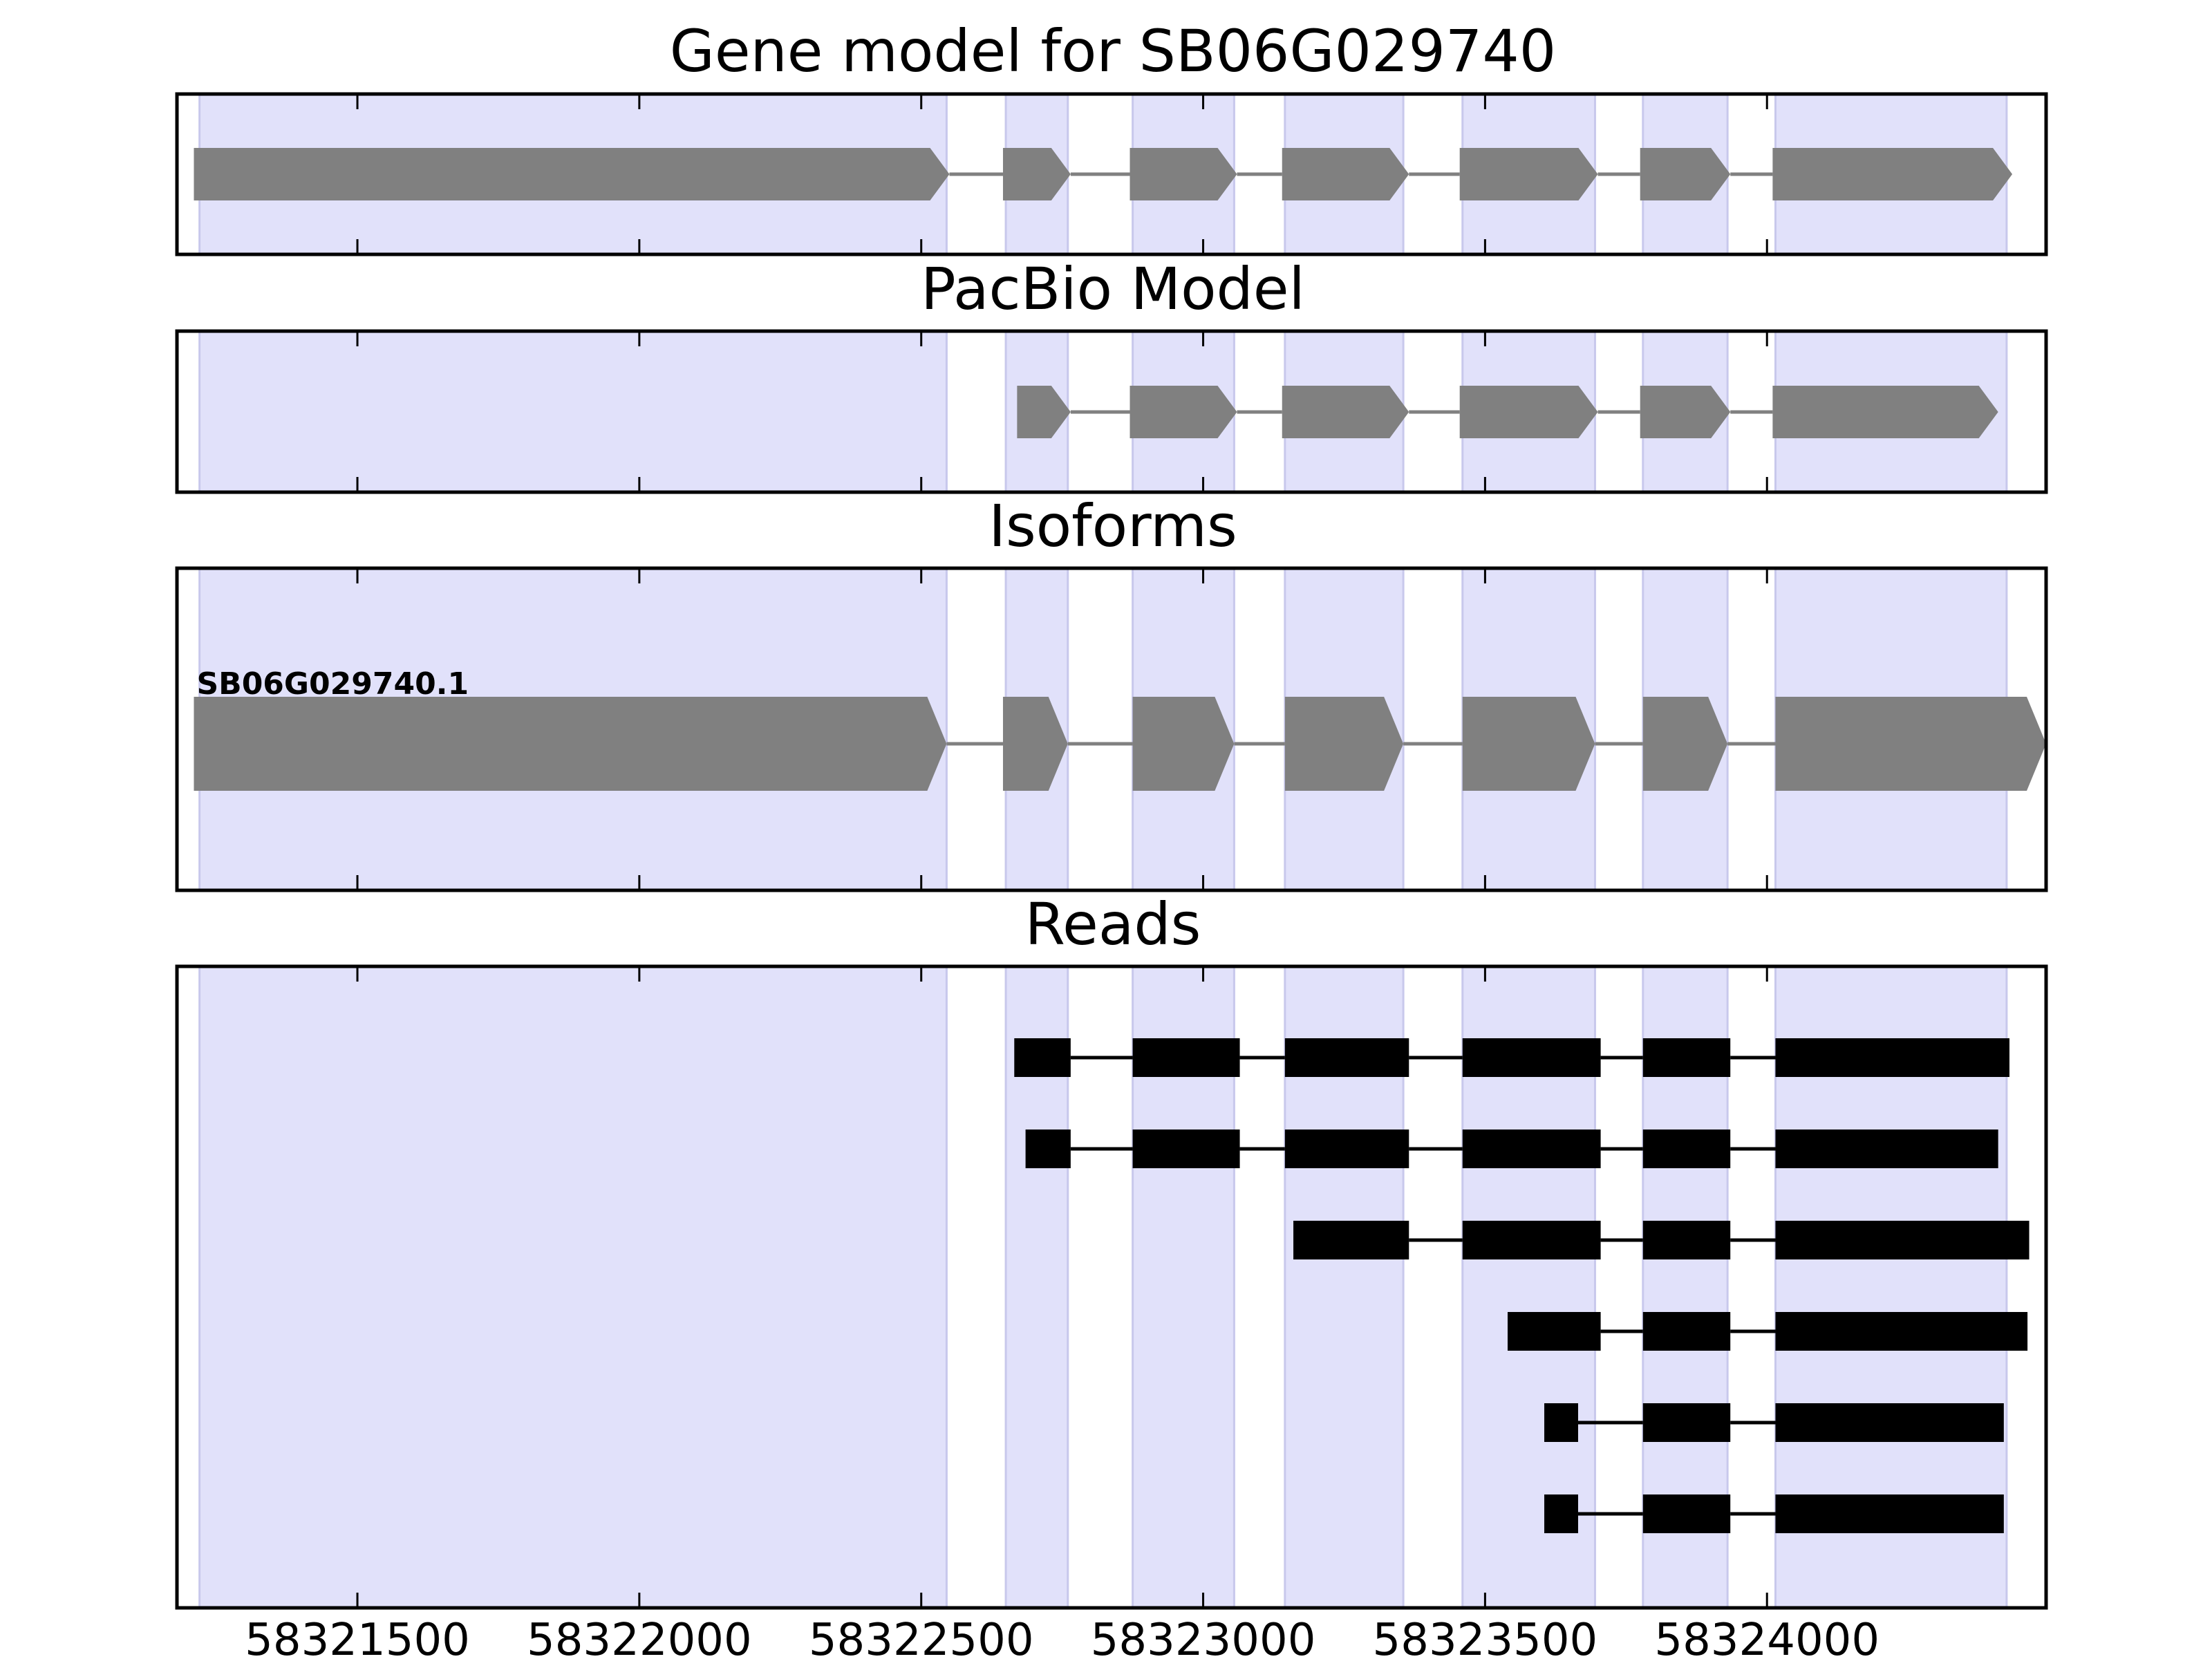 This screenshot has height=1659, width=2212. Describe the element at coordinates (357, 1637) in the screenshot. I see `x-tick-label: 58321500` at that location.